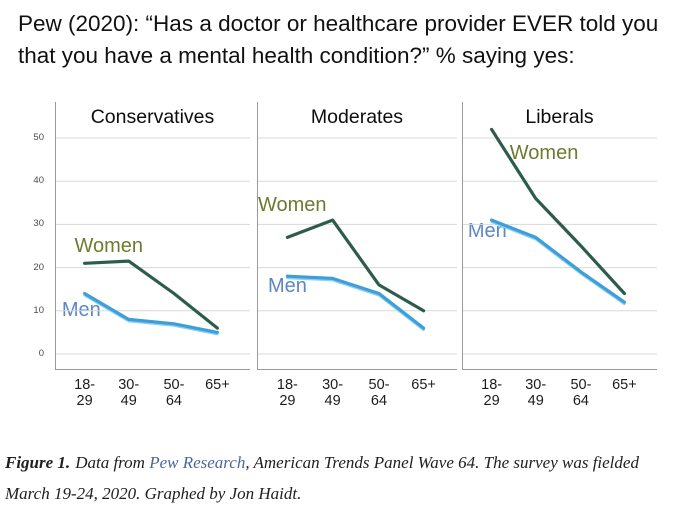 This screenshot has height=509, width=679. What do you see at coordinates (152, 117) in the screenshot?
I see `panel-title-conservatives: Conservatives` at bounding box center [152, 117].